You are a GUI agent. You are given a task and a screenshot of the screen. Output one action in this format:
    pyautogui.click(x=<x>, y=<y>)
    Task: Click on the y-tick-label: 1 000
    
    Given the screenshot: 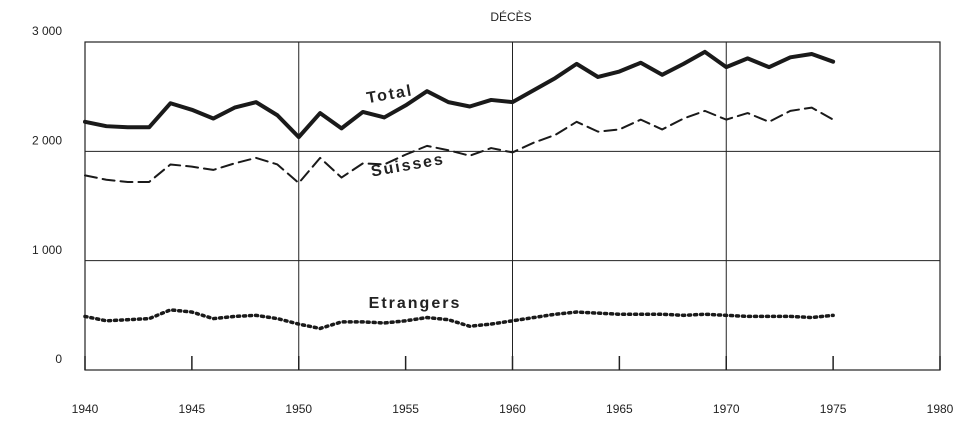 What is the action you would take?
    pyautogui.click(x=47, y=250)
    